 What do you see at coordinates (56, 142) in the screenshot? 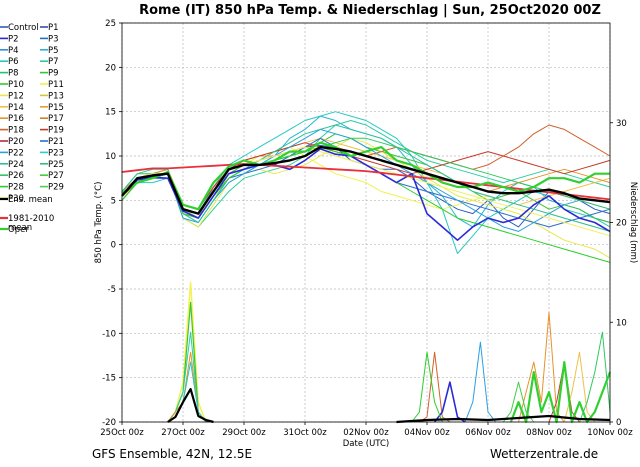
I see `legend-label: P21` at bounding box center [56, 142].